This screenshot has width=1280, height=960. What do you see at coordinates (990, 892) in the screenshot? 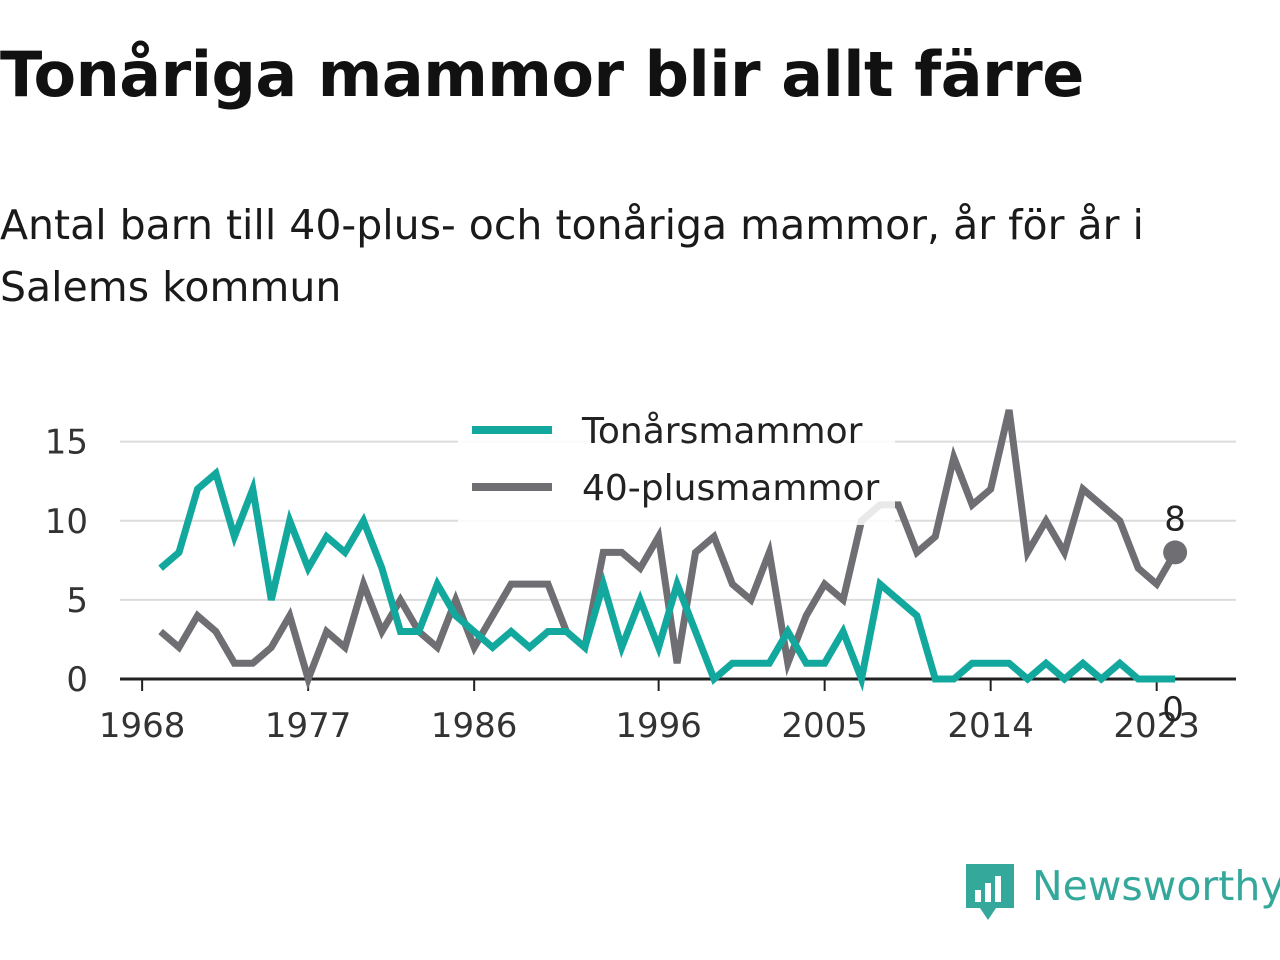
I see `newsworthy-chart-logo-icon` at bounding box center [990, 892].